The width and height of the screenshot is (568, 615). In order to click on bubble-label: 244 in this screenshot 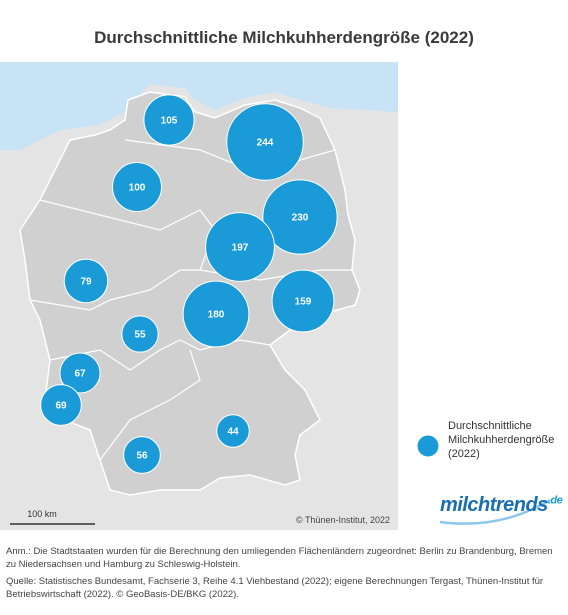, I will do `click(265, 143)`.